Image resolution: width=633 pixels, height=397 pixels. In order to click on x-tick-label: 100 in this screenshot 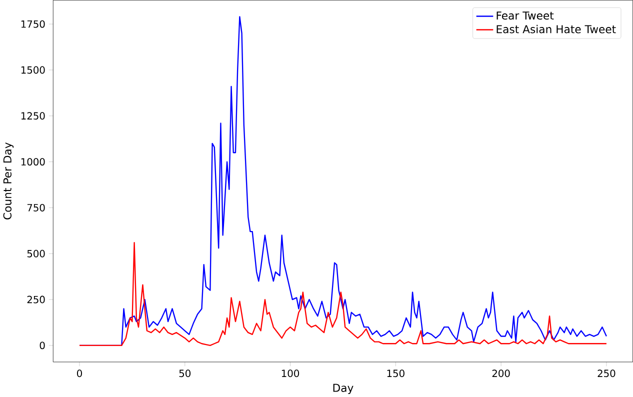, I will do `click(291, 373)`.